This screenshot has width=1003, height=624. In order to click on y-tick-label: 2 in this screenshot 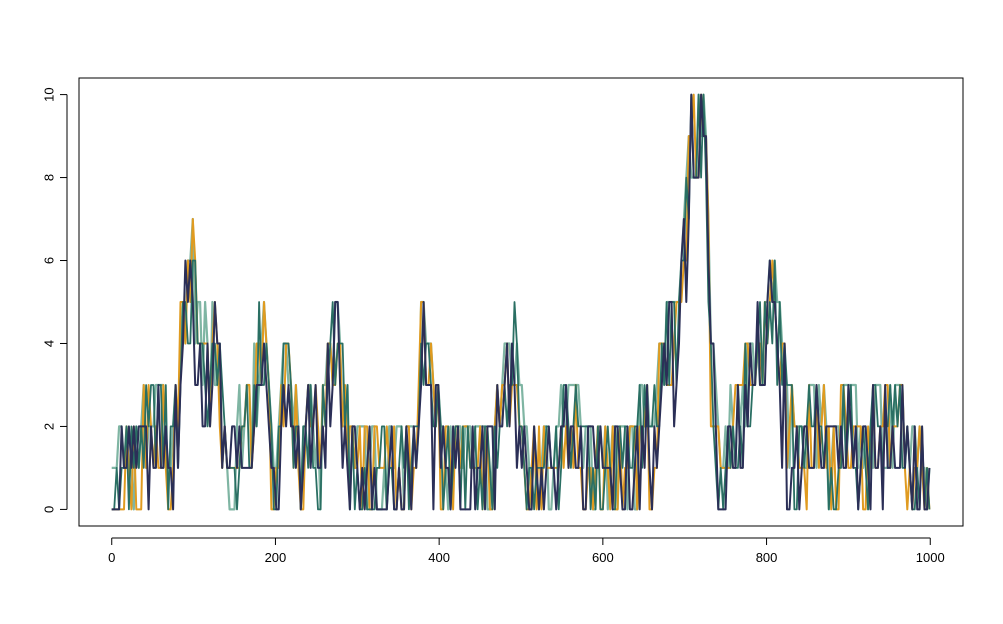, I will do `click(49, 426)`.